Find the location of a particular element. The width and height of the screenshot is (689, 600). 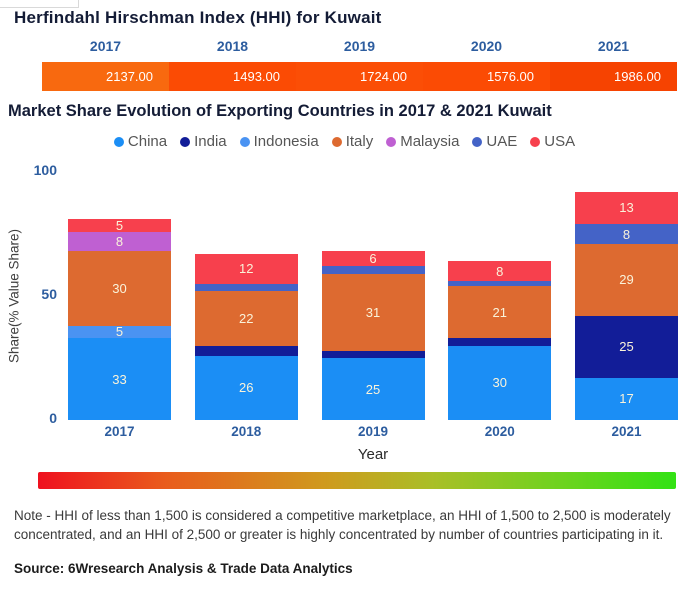

y-tick-50: 50 is located at coordinates (49, 294).